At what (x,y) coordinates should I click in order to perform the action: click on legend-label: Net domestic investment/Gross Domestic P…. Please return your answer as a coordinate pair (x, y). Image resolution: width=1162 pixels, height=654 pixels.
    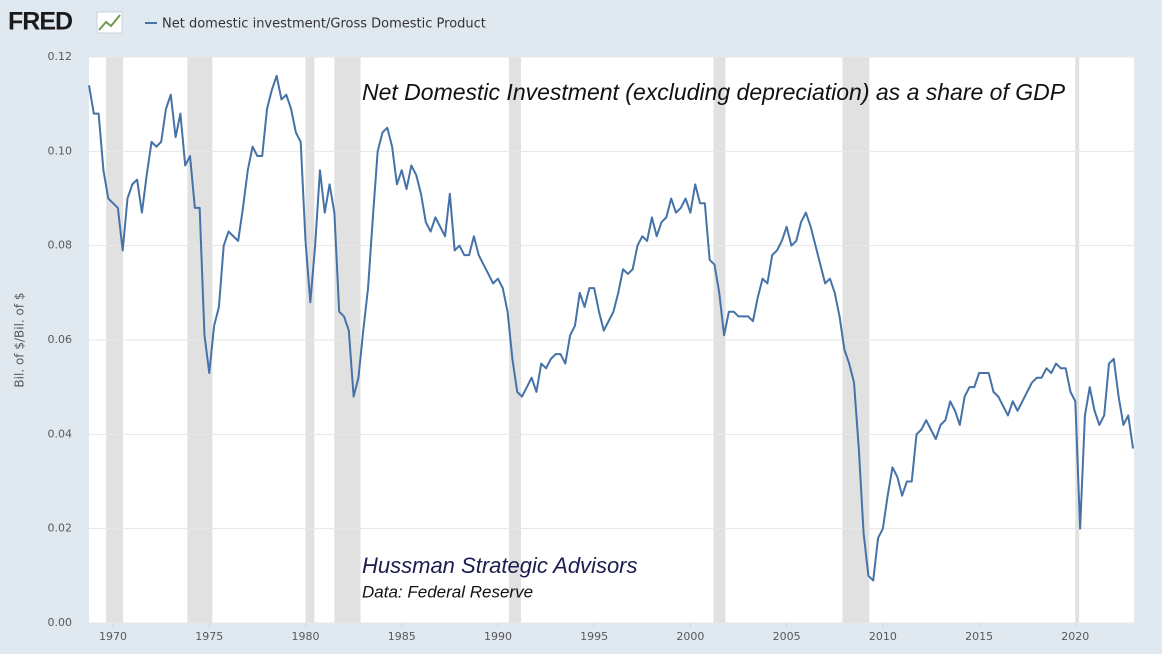
    Looking at the image, I should click on (324, 24).